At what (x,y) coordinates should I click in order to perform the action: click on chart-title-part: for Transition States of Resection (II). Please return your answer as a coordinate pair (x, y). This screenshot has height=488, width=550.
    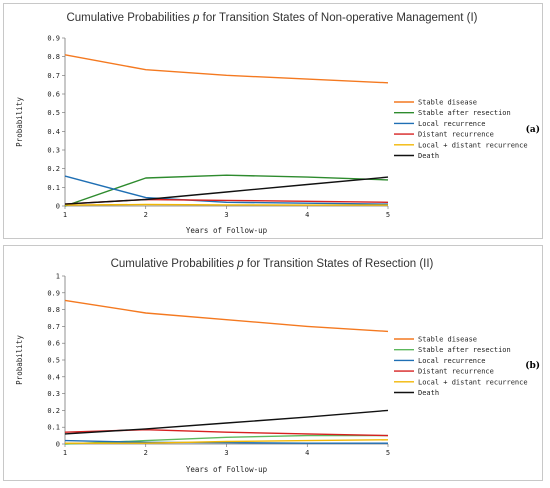
    Looking at the image, I should click on (339, 264).